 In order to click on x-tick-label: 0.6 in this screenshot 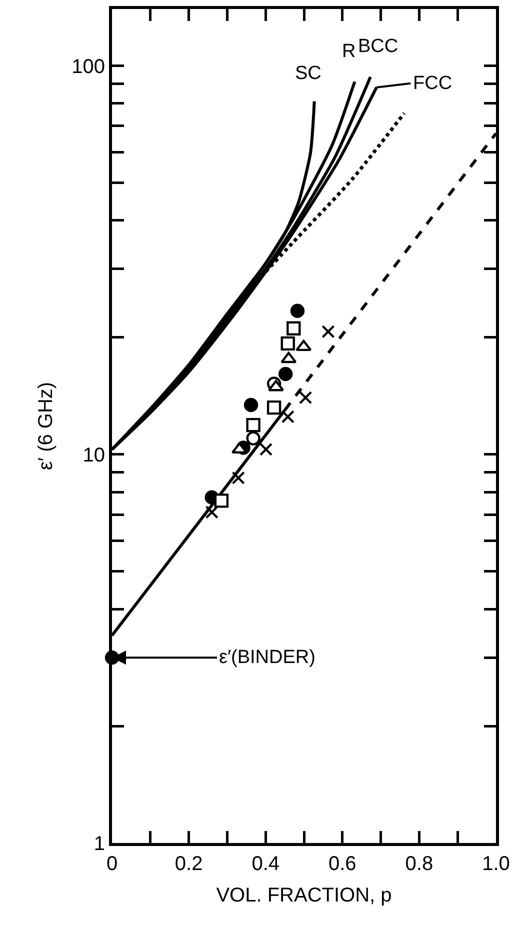, I will do `click(342, 864)`.